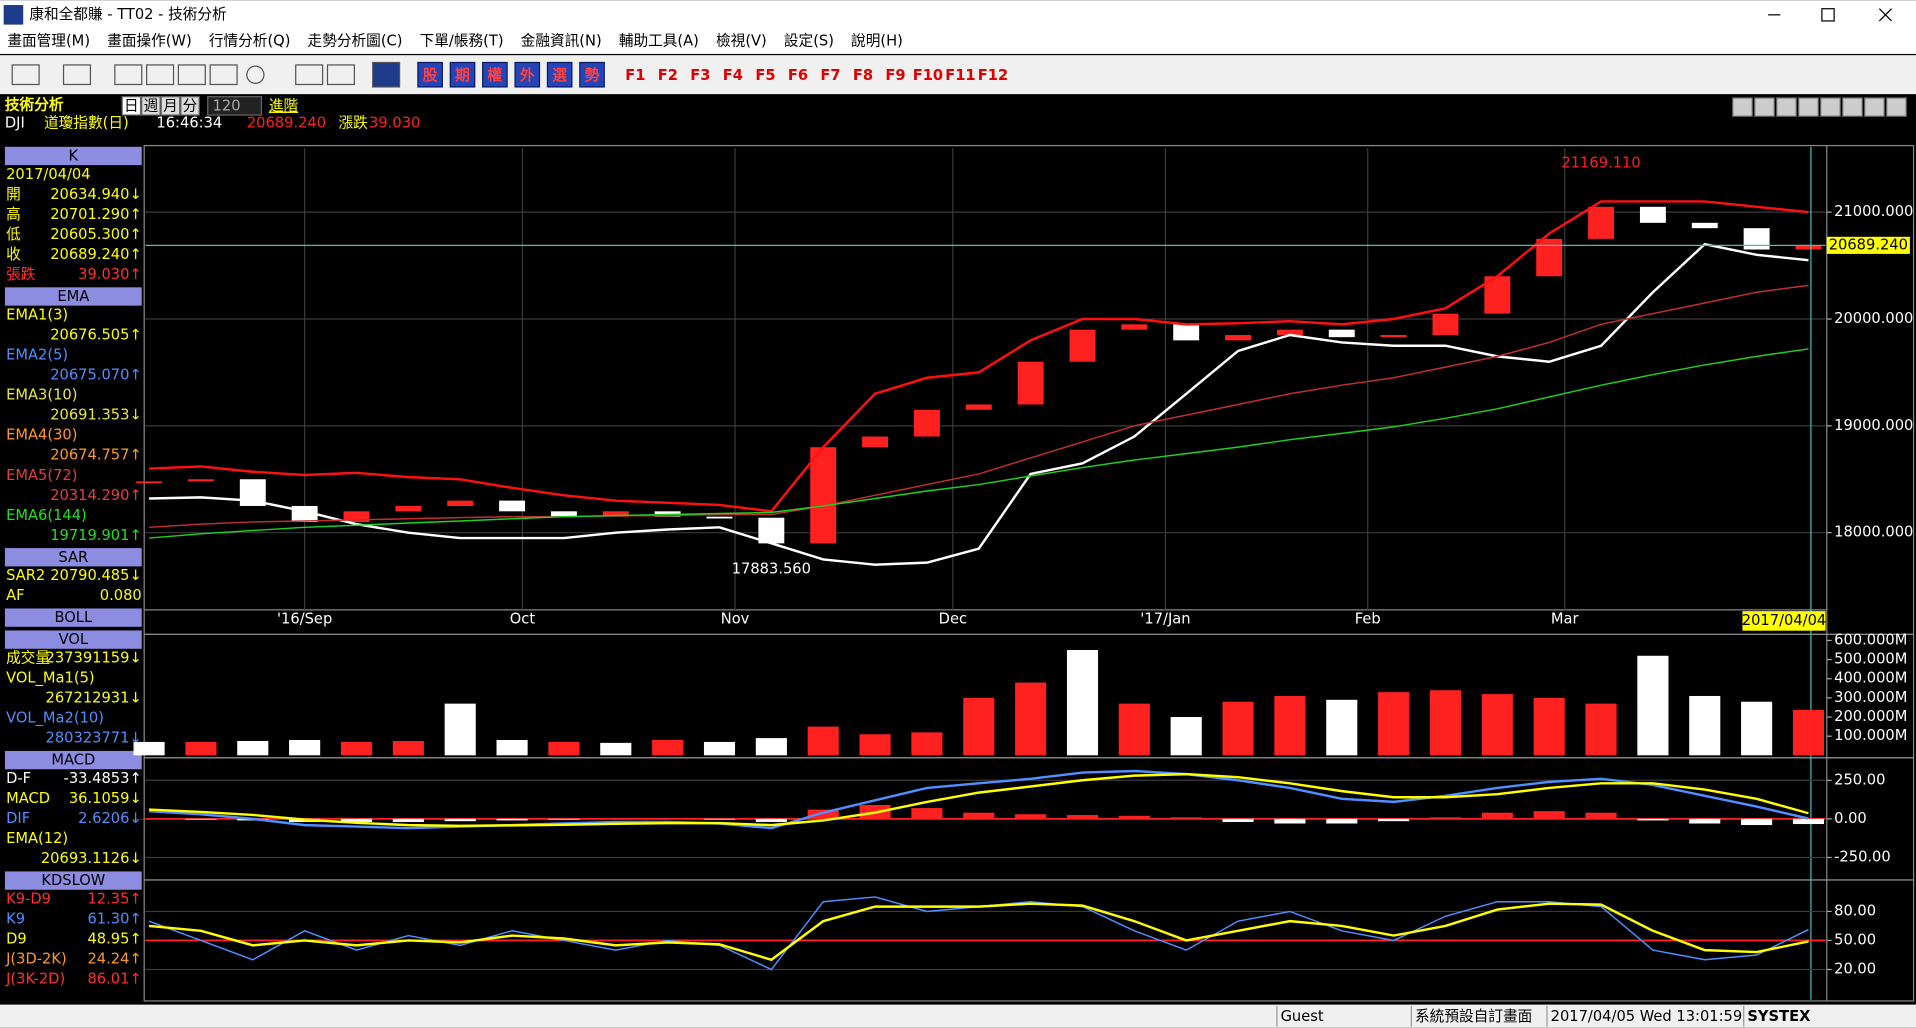 This screenshot has width=1916, height=1028. I want to click on menu-item: 畫面操作(W), so click(149, 41).